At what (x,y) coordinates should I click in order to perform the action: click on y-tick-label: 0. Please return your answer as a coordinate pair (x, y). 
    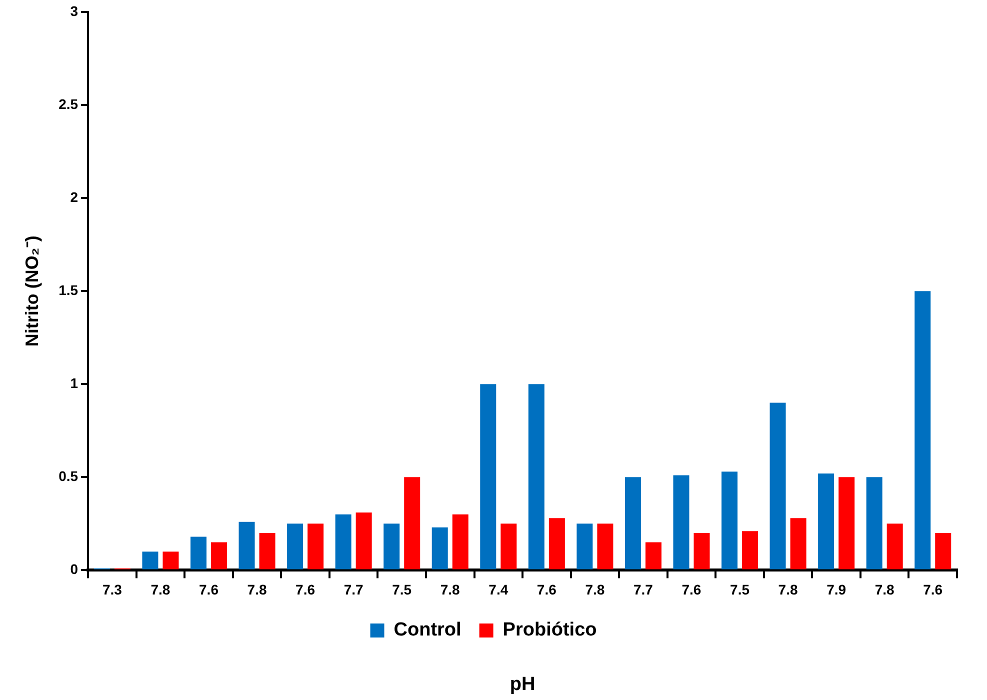
    Looking at the image, I should click on (74, 569).